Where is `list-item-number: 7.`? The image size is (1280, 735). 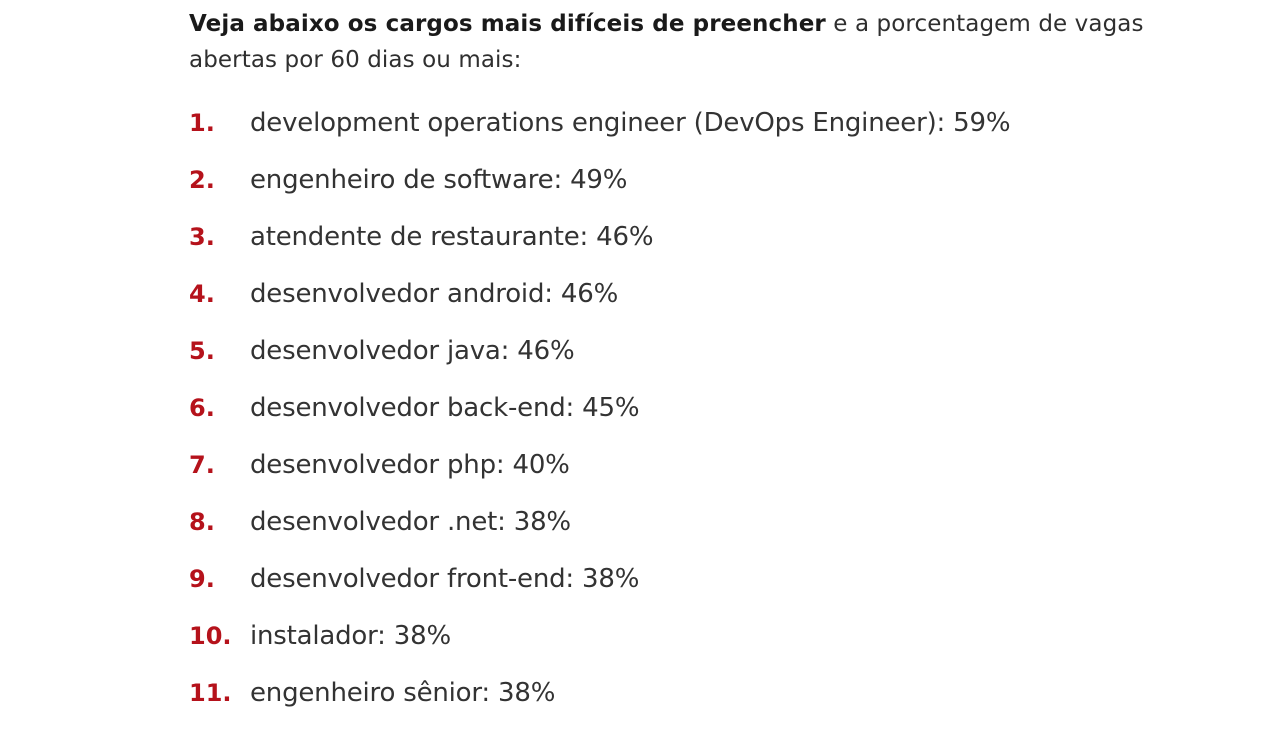 list-item-number: 7. is located at coordinates (202, 465).